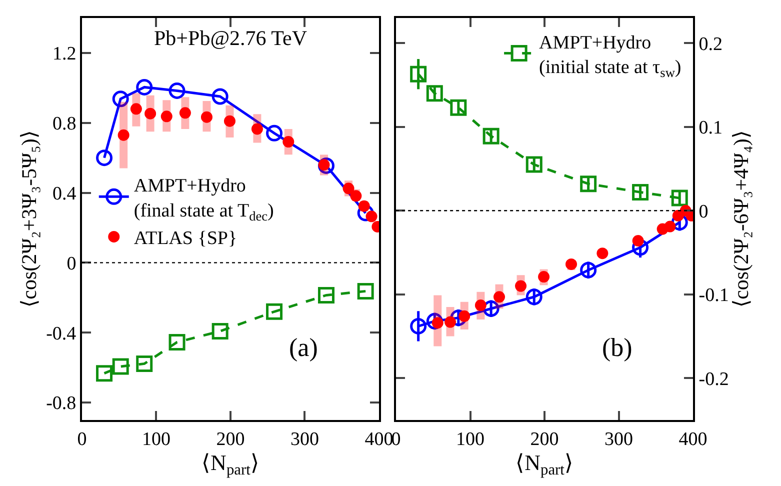 The width and height of the screenshot is (781, 486). What do you see at coordinates (713, 379) in the screenshot?
I see `y2-tick-label: -0.2` at bounding box center [713, 379].